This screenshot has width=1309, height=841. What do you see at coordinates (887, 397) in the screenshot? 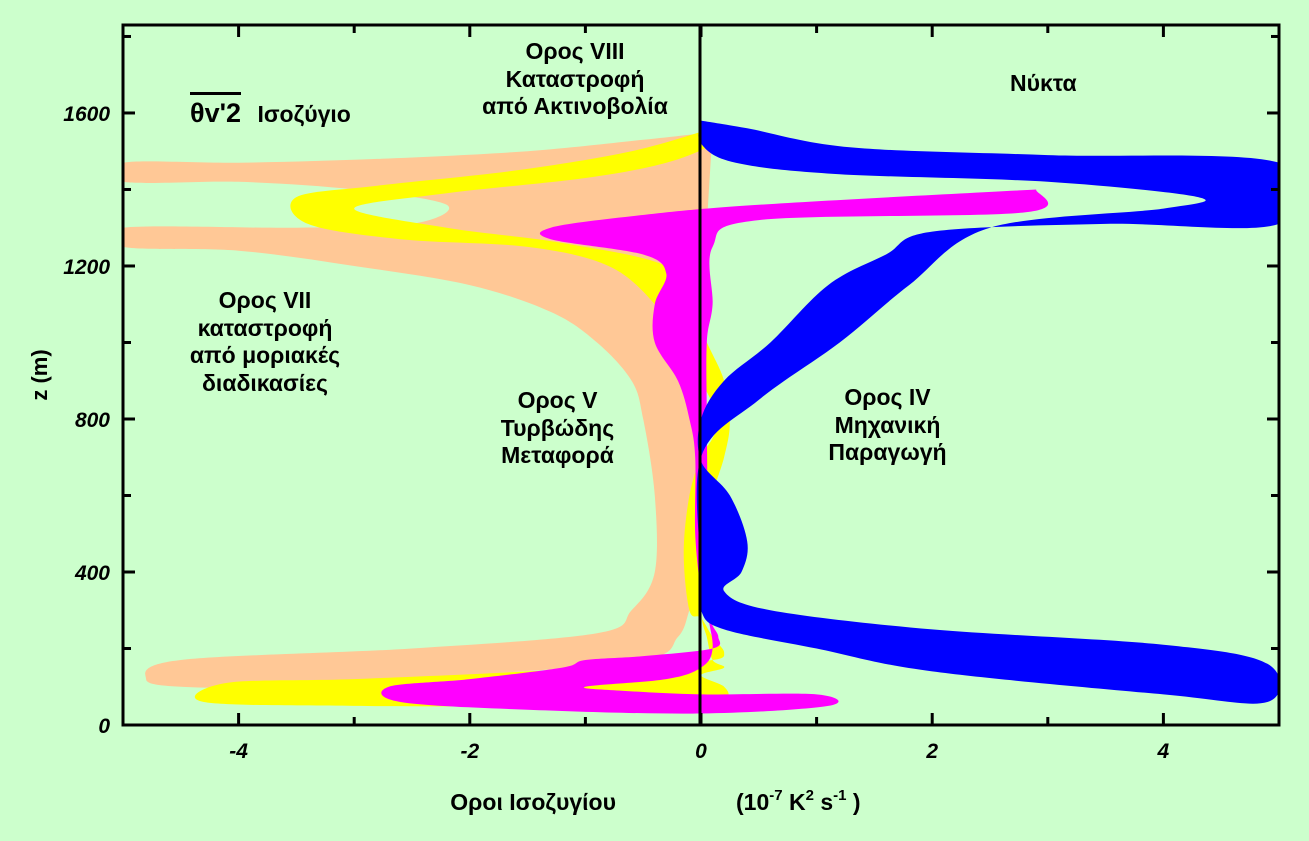
I see `term-iv-line-1: Ορος IV` at bounding box center [887, 397].